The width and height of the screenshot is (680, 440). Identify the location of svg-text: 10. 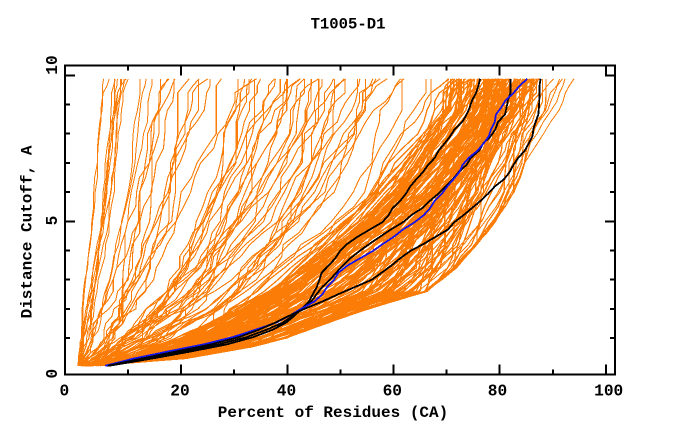
(53, 64).